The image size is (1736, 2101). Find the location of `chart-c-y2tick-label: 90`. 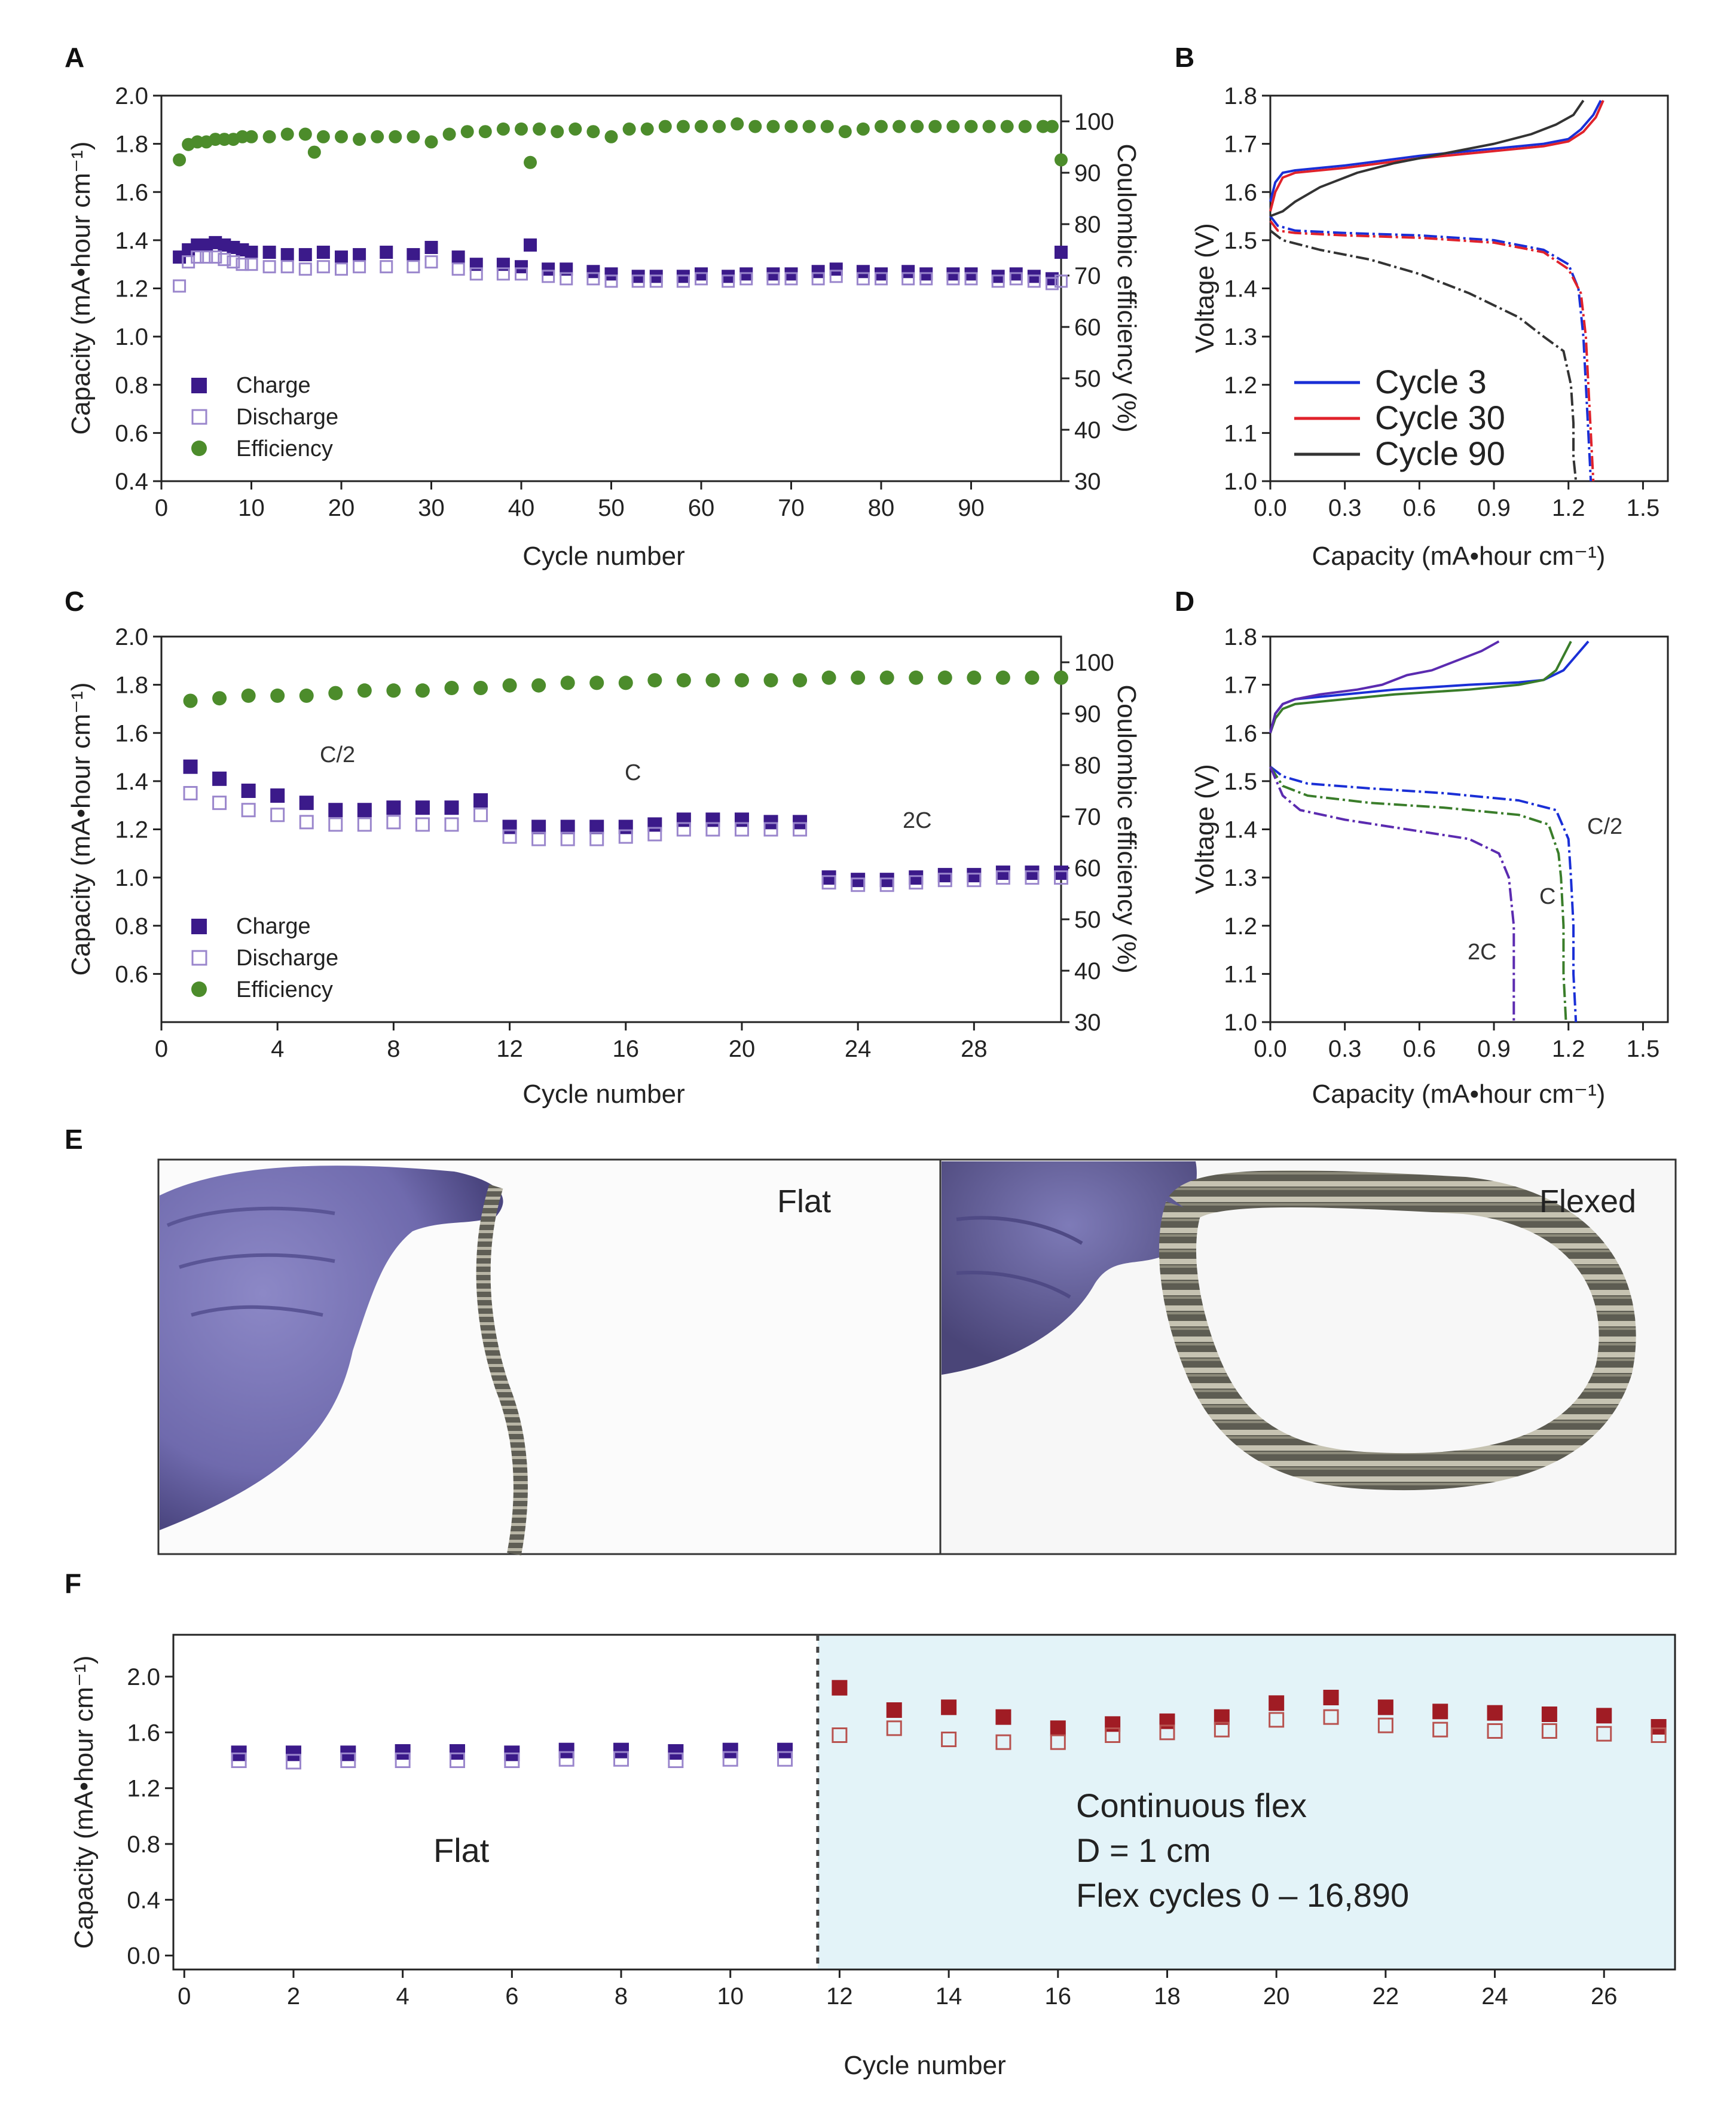

chart-c-y2tick-label: 90 is located at coordinates (1087, 714).